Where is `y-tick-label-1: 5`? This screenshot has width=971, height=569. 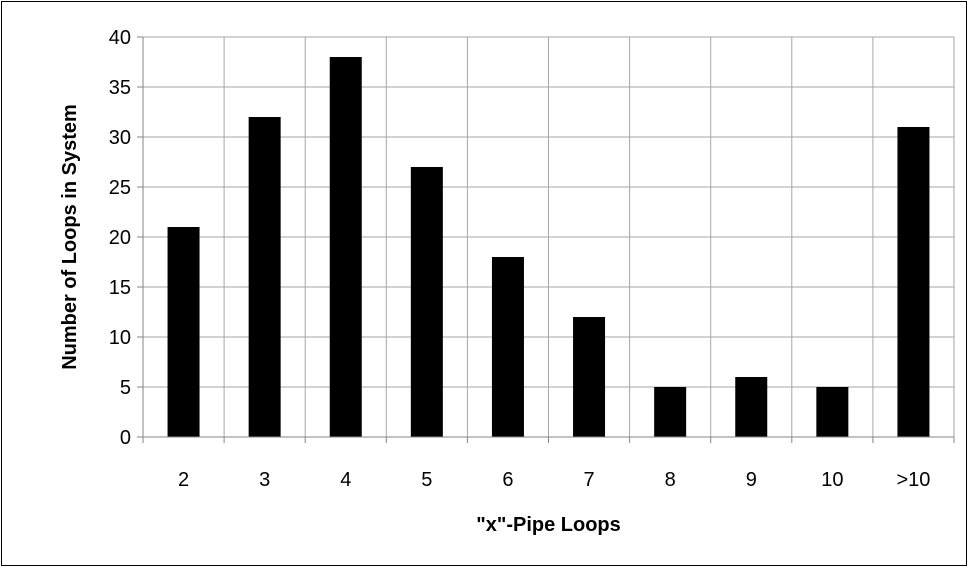 y-tick-label-1: 5 is located at coordinates (125, 388).